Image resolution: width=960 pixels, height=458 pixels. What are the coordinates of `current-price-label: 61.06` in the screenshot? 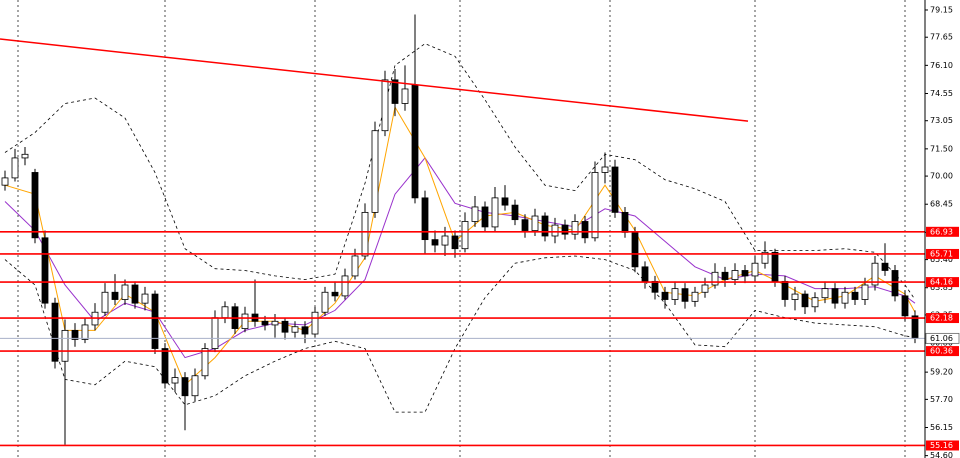 It's located at (941, 338).